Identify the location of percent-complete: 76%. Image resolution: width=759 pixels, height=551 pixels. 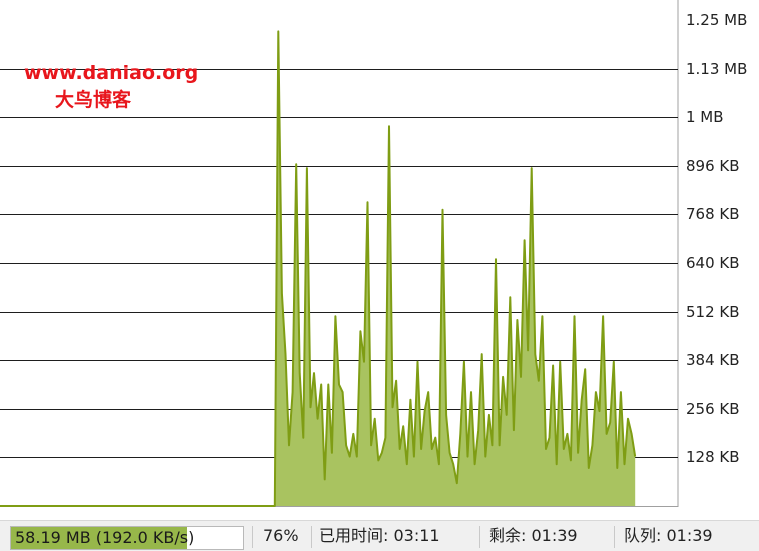
(281, 535).